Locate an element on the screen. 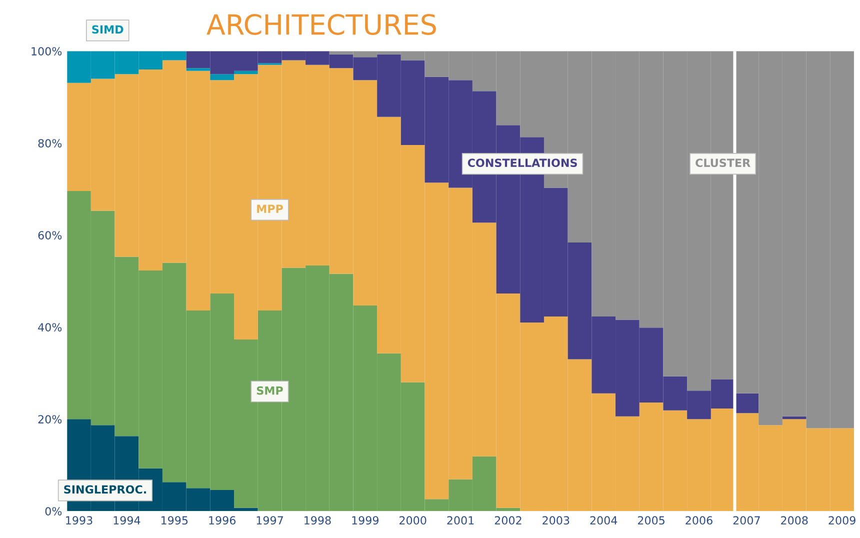 The image size is (860, 538). x-tick-label: 2003 is located at coordinates (556, 520).